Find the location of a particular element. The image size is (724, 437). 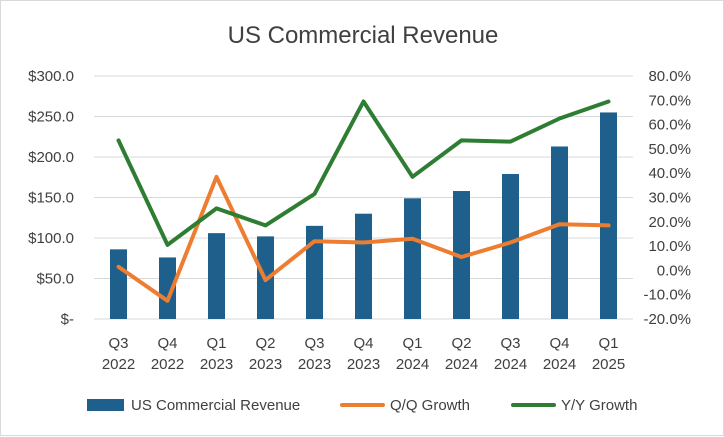

left-tick-label: $200.0 is located at coordinates (51, 157).